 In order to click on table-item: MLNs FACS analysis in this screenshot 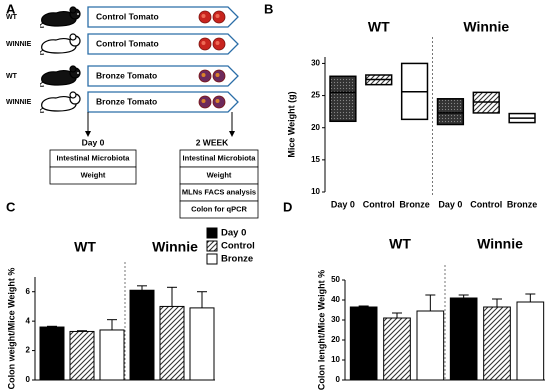, I will do `click(219, 191)`.